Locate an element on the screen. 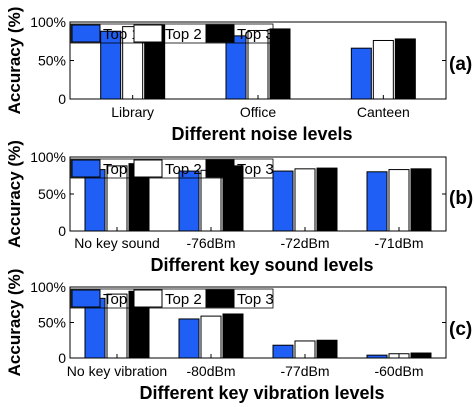 The width and height of the screenshot is (474, 407). x-tick-label: -77dBm is located at coordinates (304, 371).